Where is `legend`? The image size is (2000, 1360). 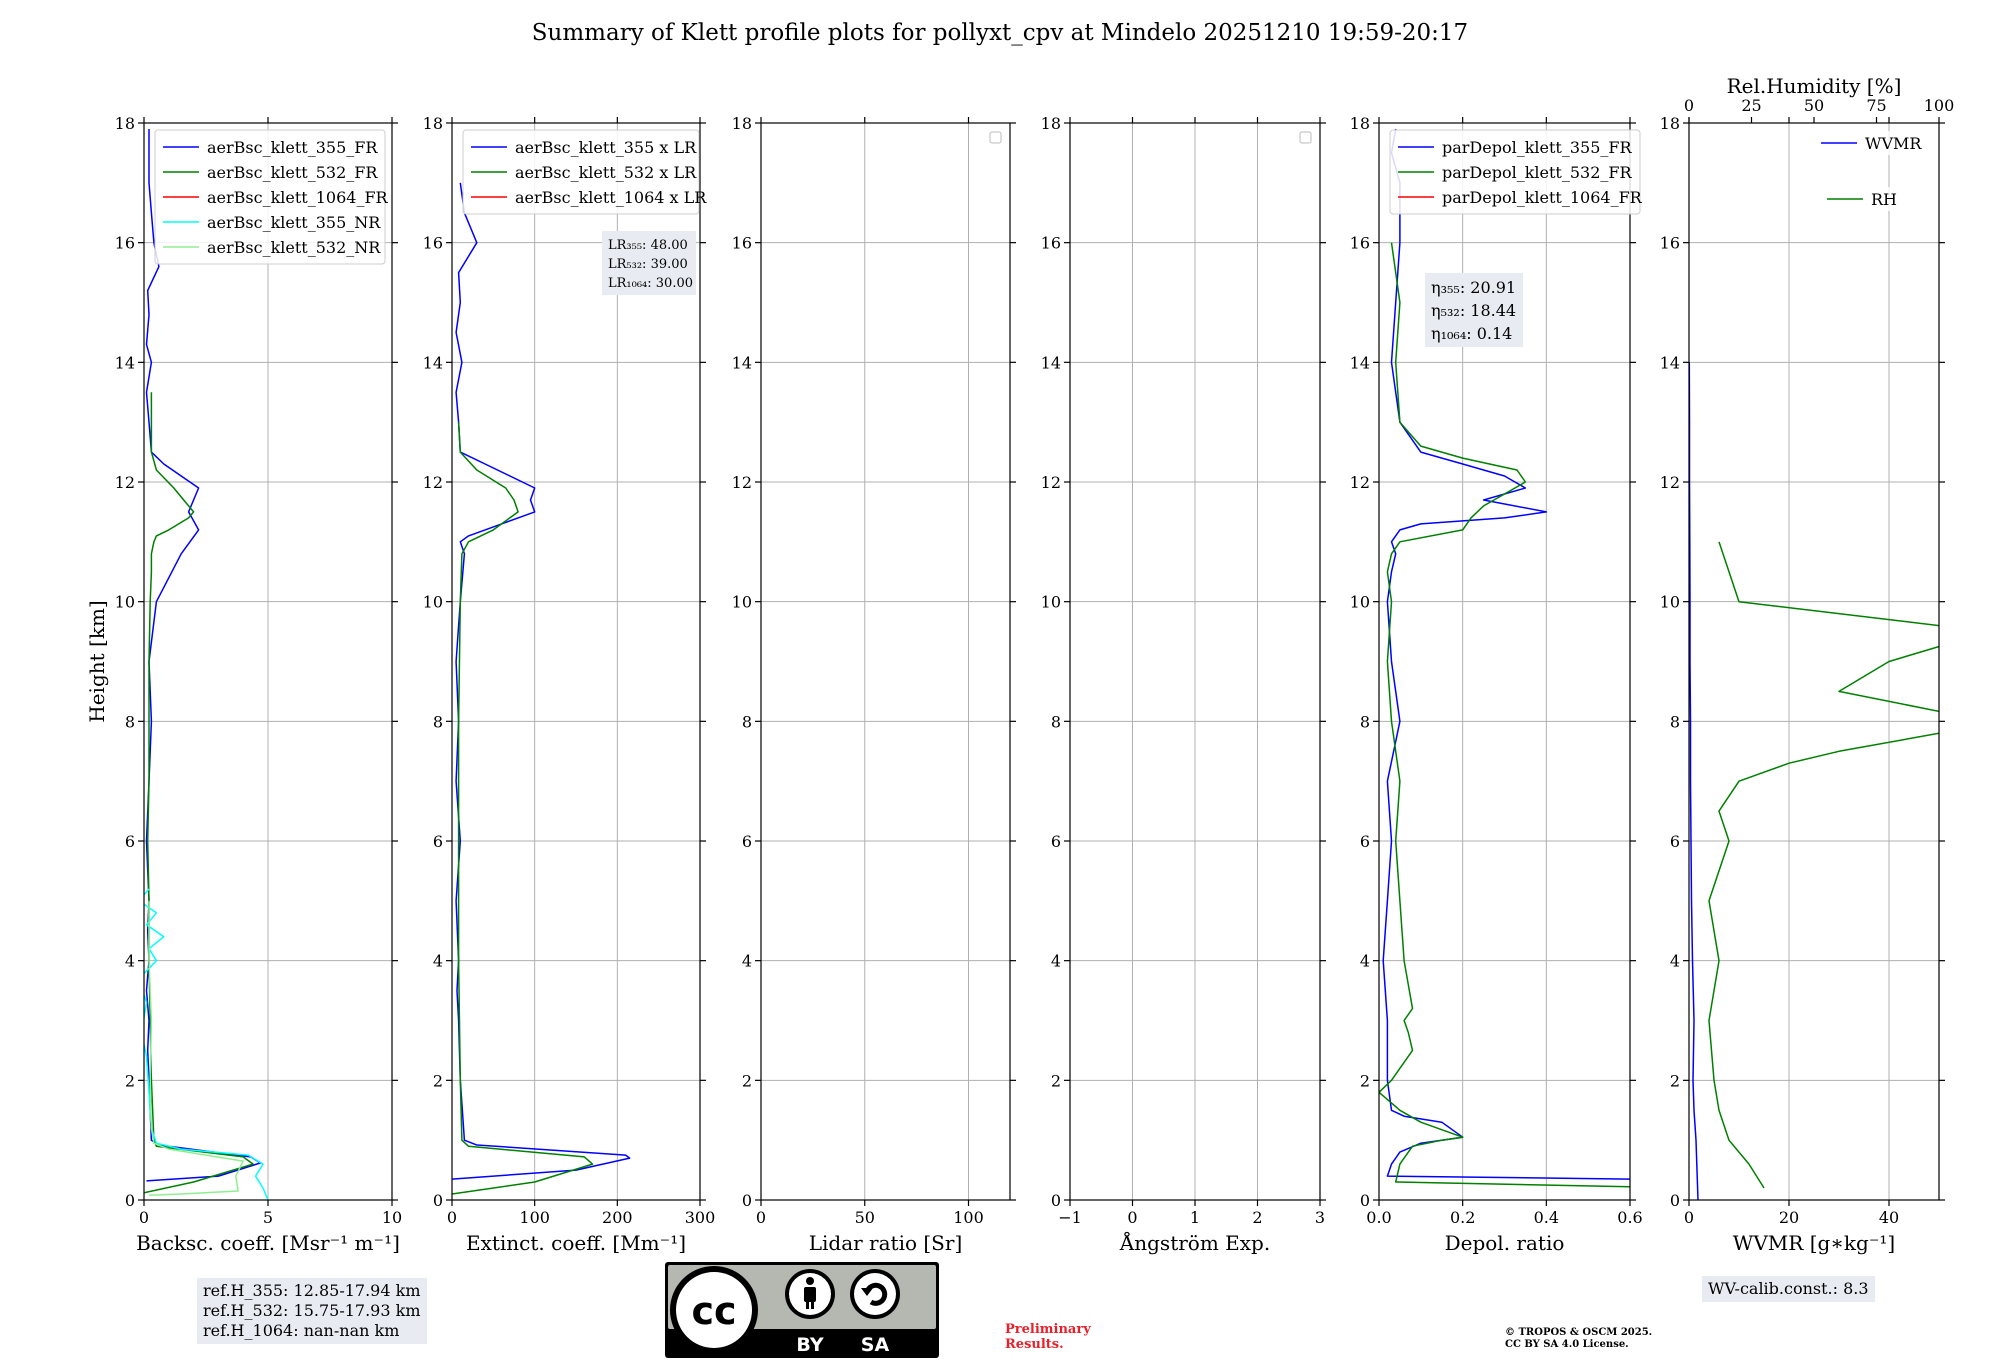
legend is located at coordinates (995, 137).